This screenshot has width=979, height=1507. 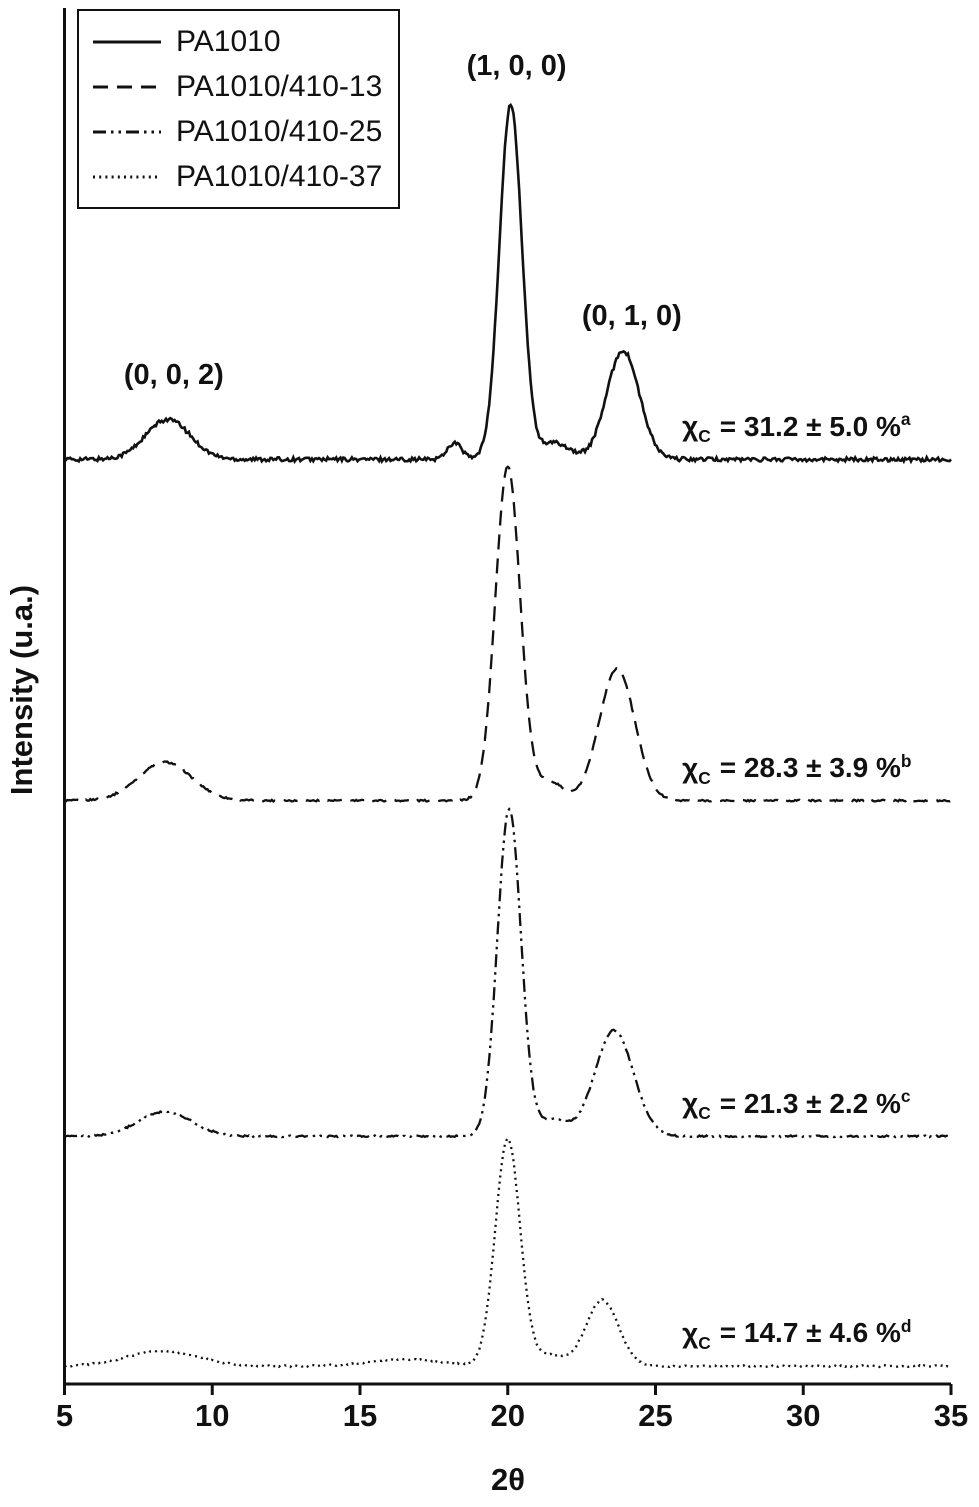 I want to click on x-tick-label: 10, so click(x=212, y=1415).